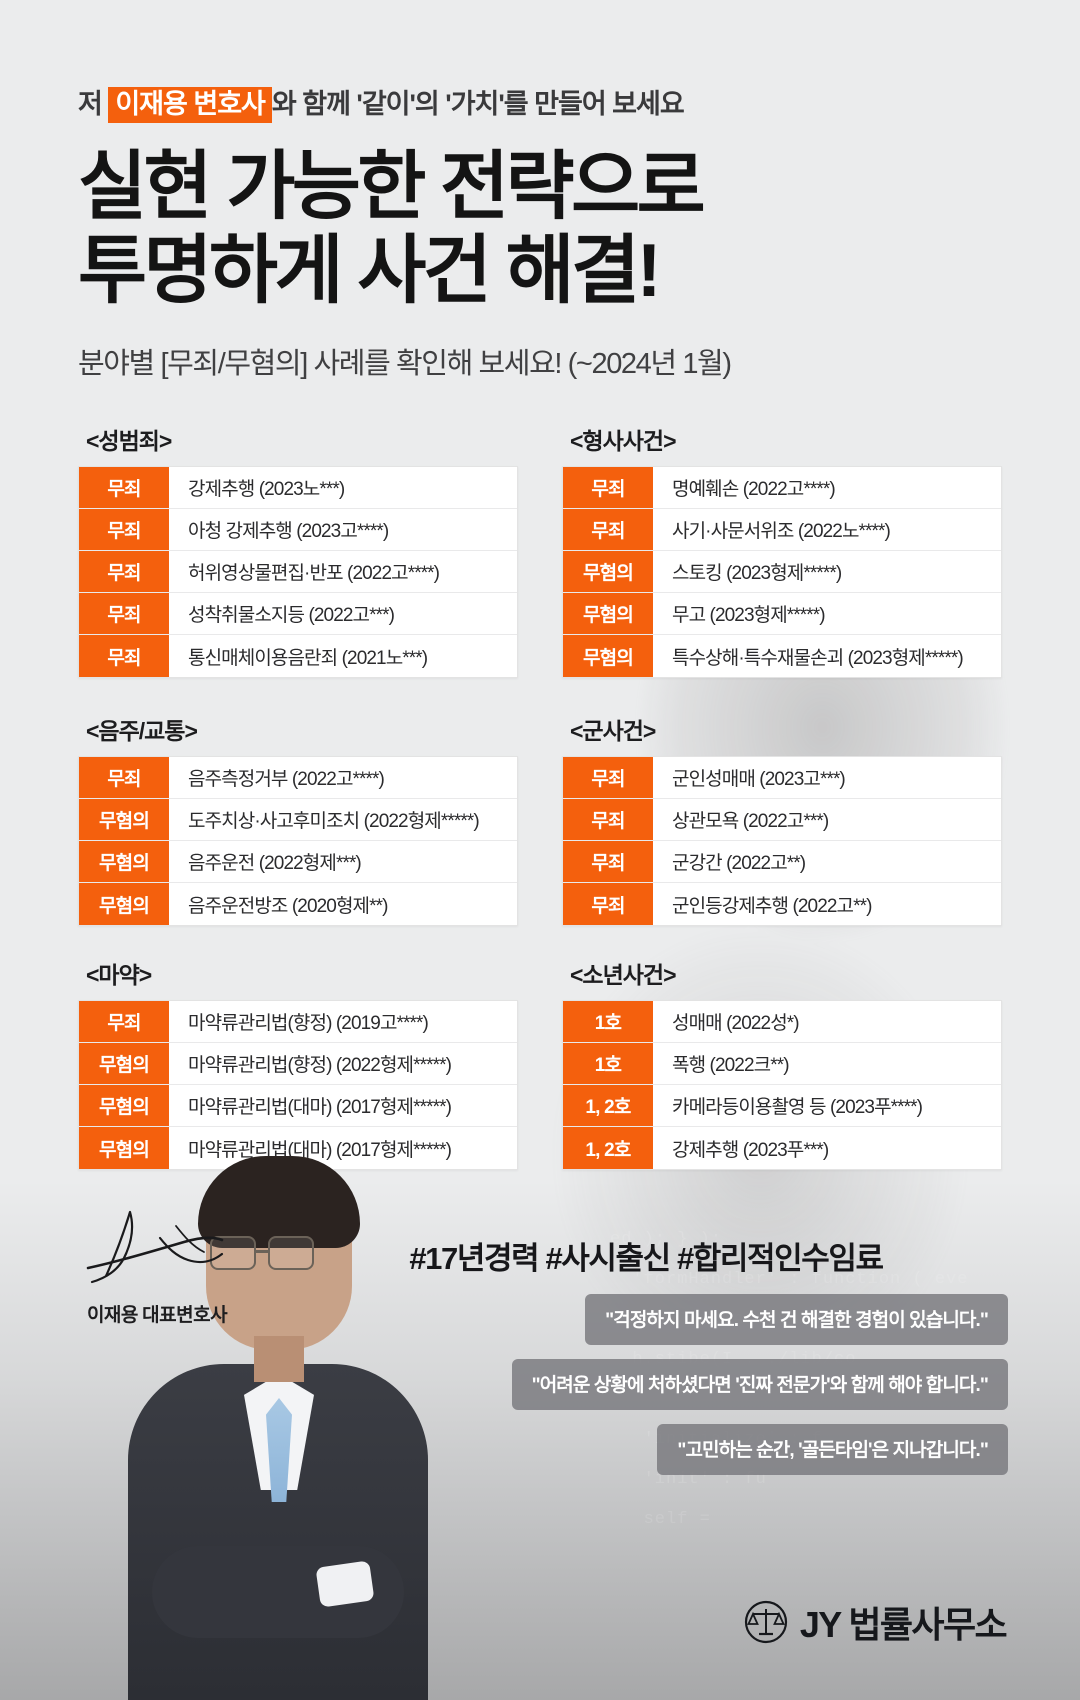 The width and height of the screenshot is (1080, 1700). I want to click on case-description: 스토킹 (2023형제*****), so click(757, 573).